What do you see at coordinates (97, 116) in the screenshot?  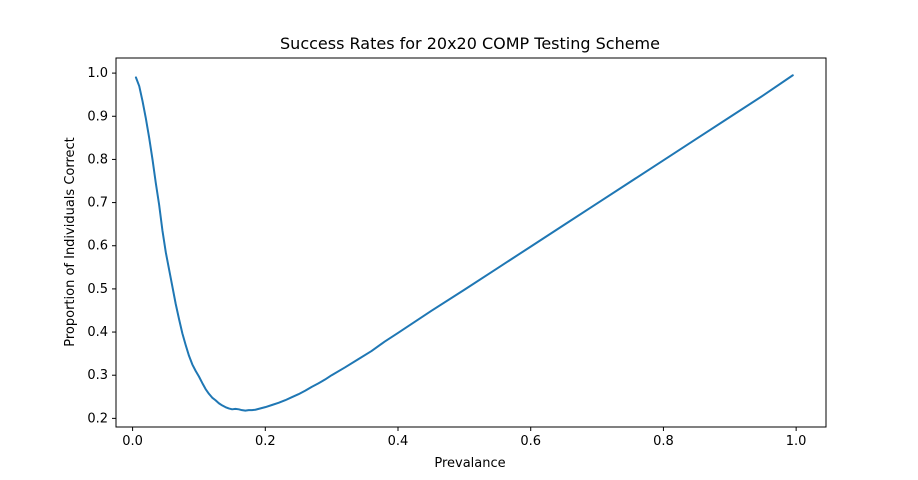 I see `y-tick-label: 0.9` at bounding box center [97, 116].